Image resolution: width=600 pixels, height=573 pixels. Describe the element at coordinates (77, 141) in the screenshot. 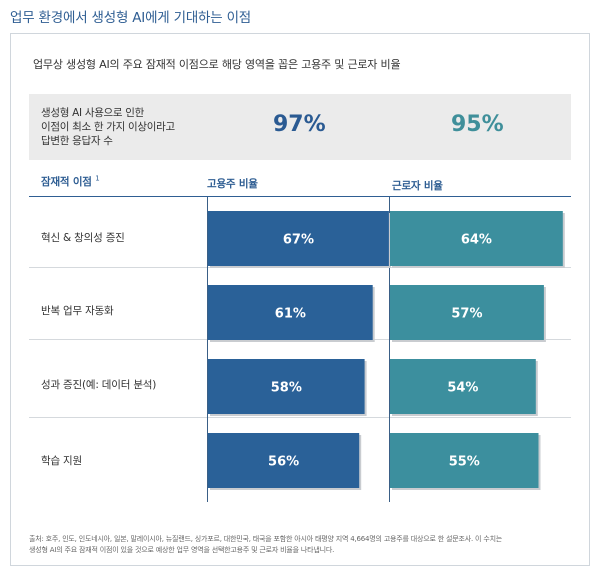

I see `summary-label-line: 답변한 응답자 수` at that location.